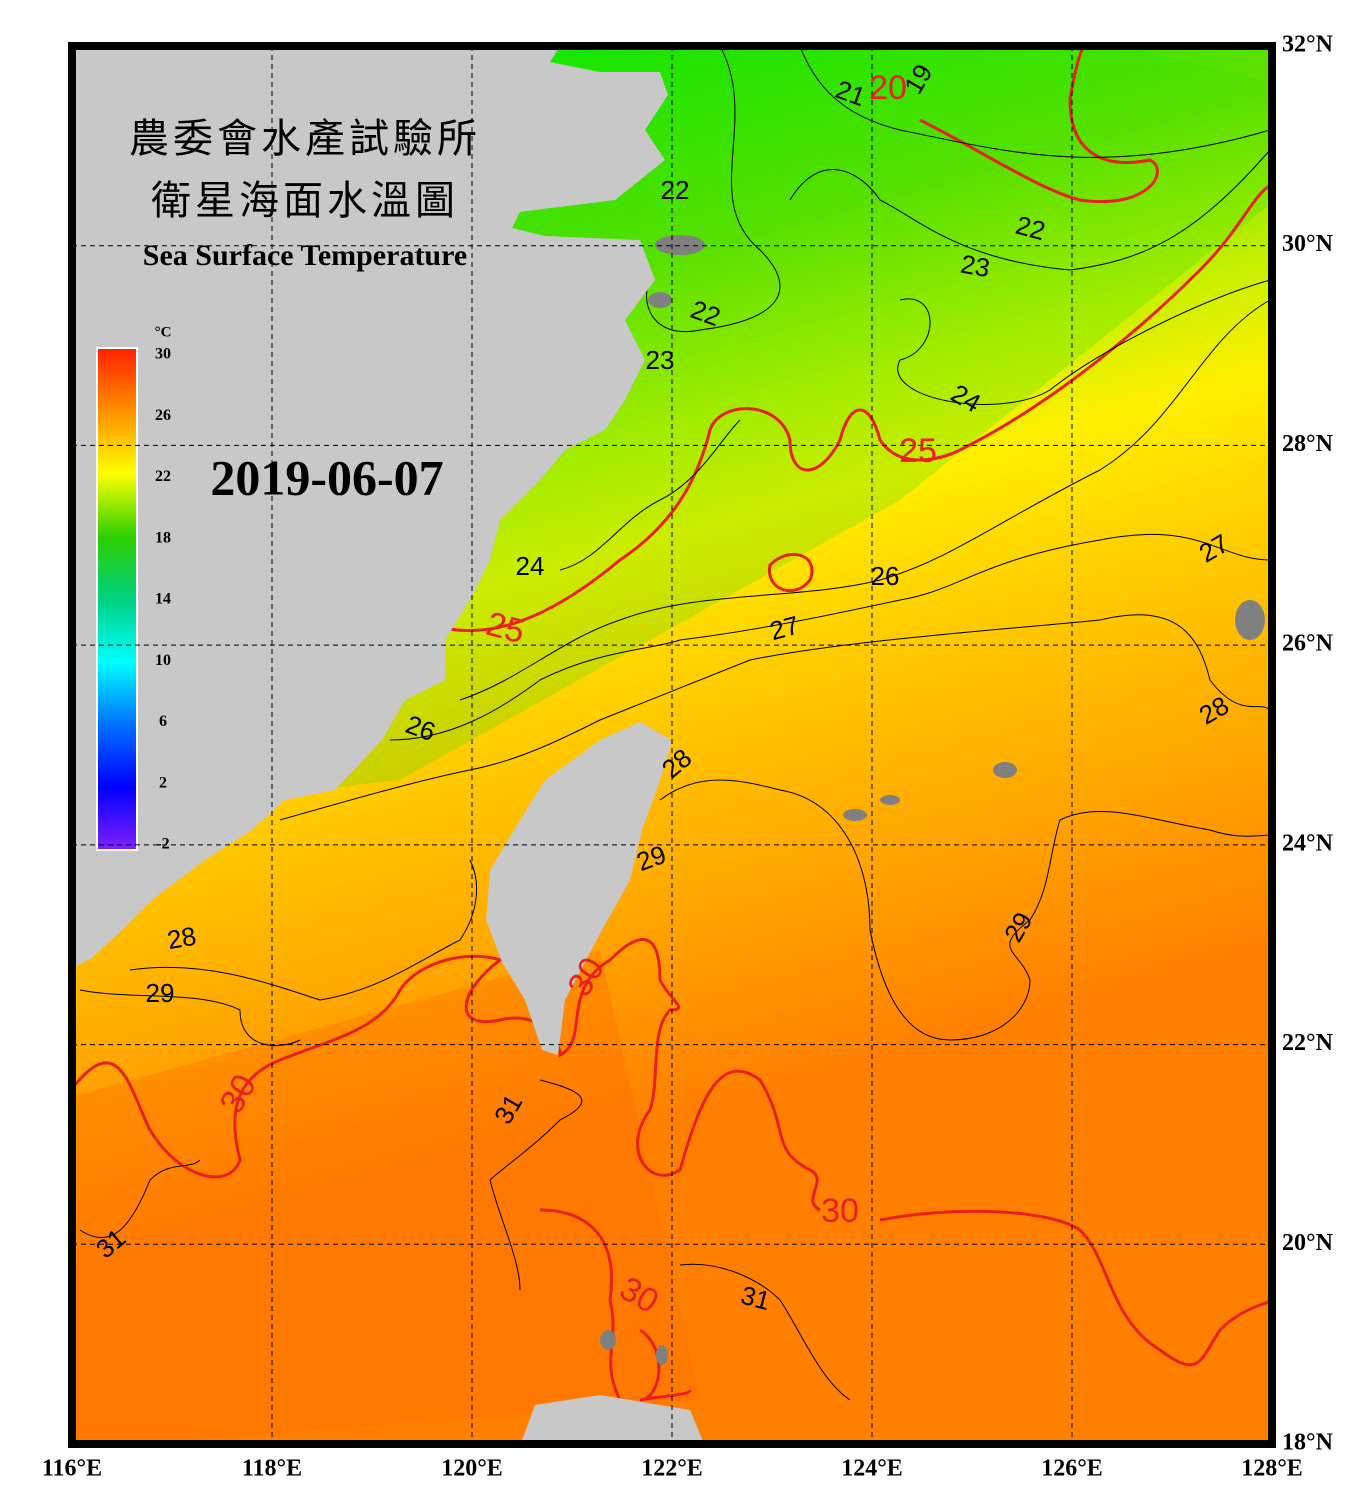 The image size is (1350, 1500). I want to click on colorbar-tick: 14, so click(163, 599).